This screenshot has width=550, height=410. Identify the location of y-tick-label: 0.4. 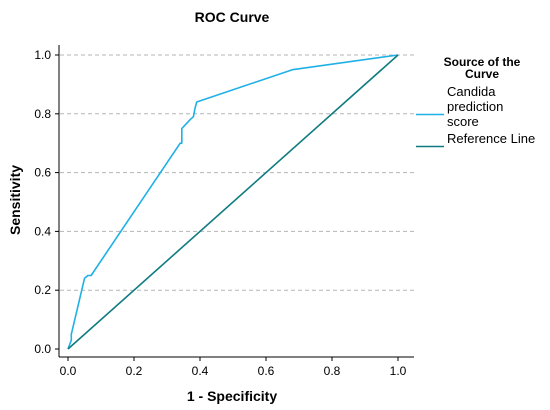
(42, 231).